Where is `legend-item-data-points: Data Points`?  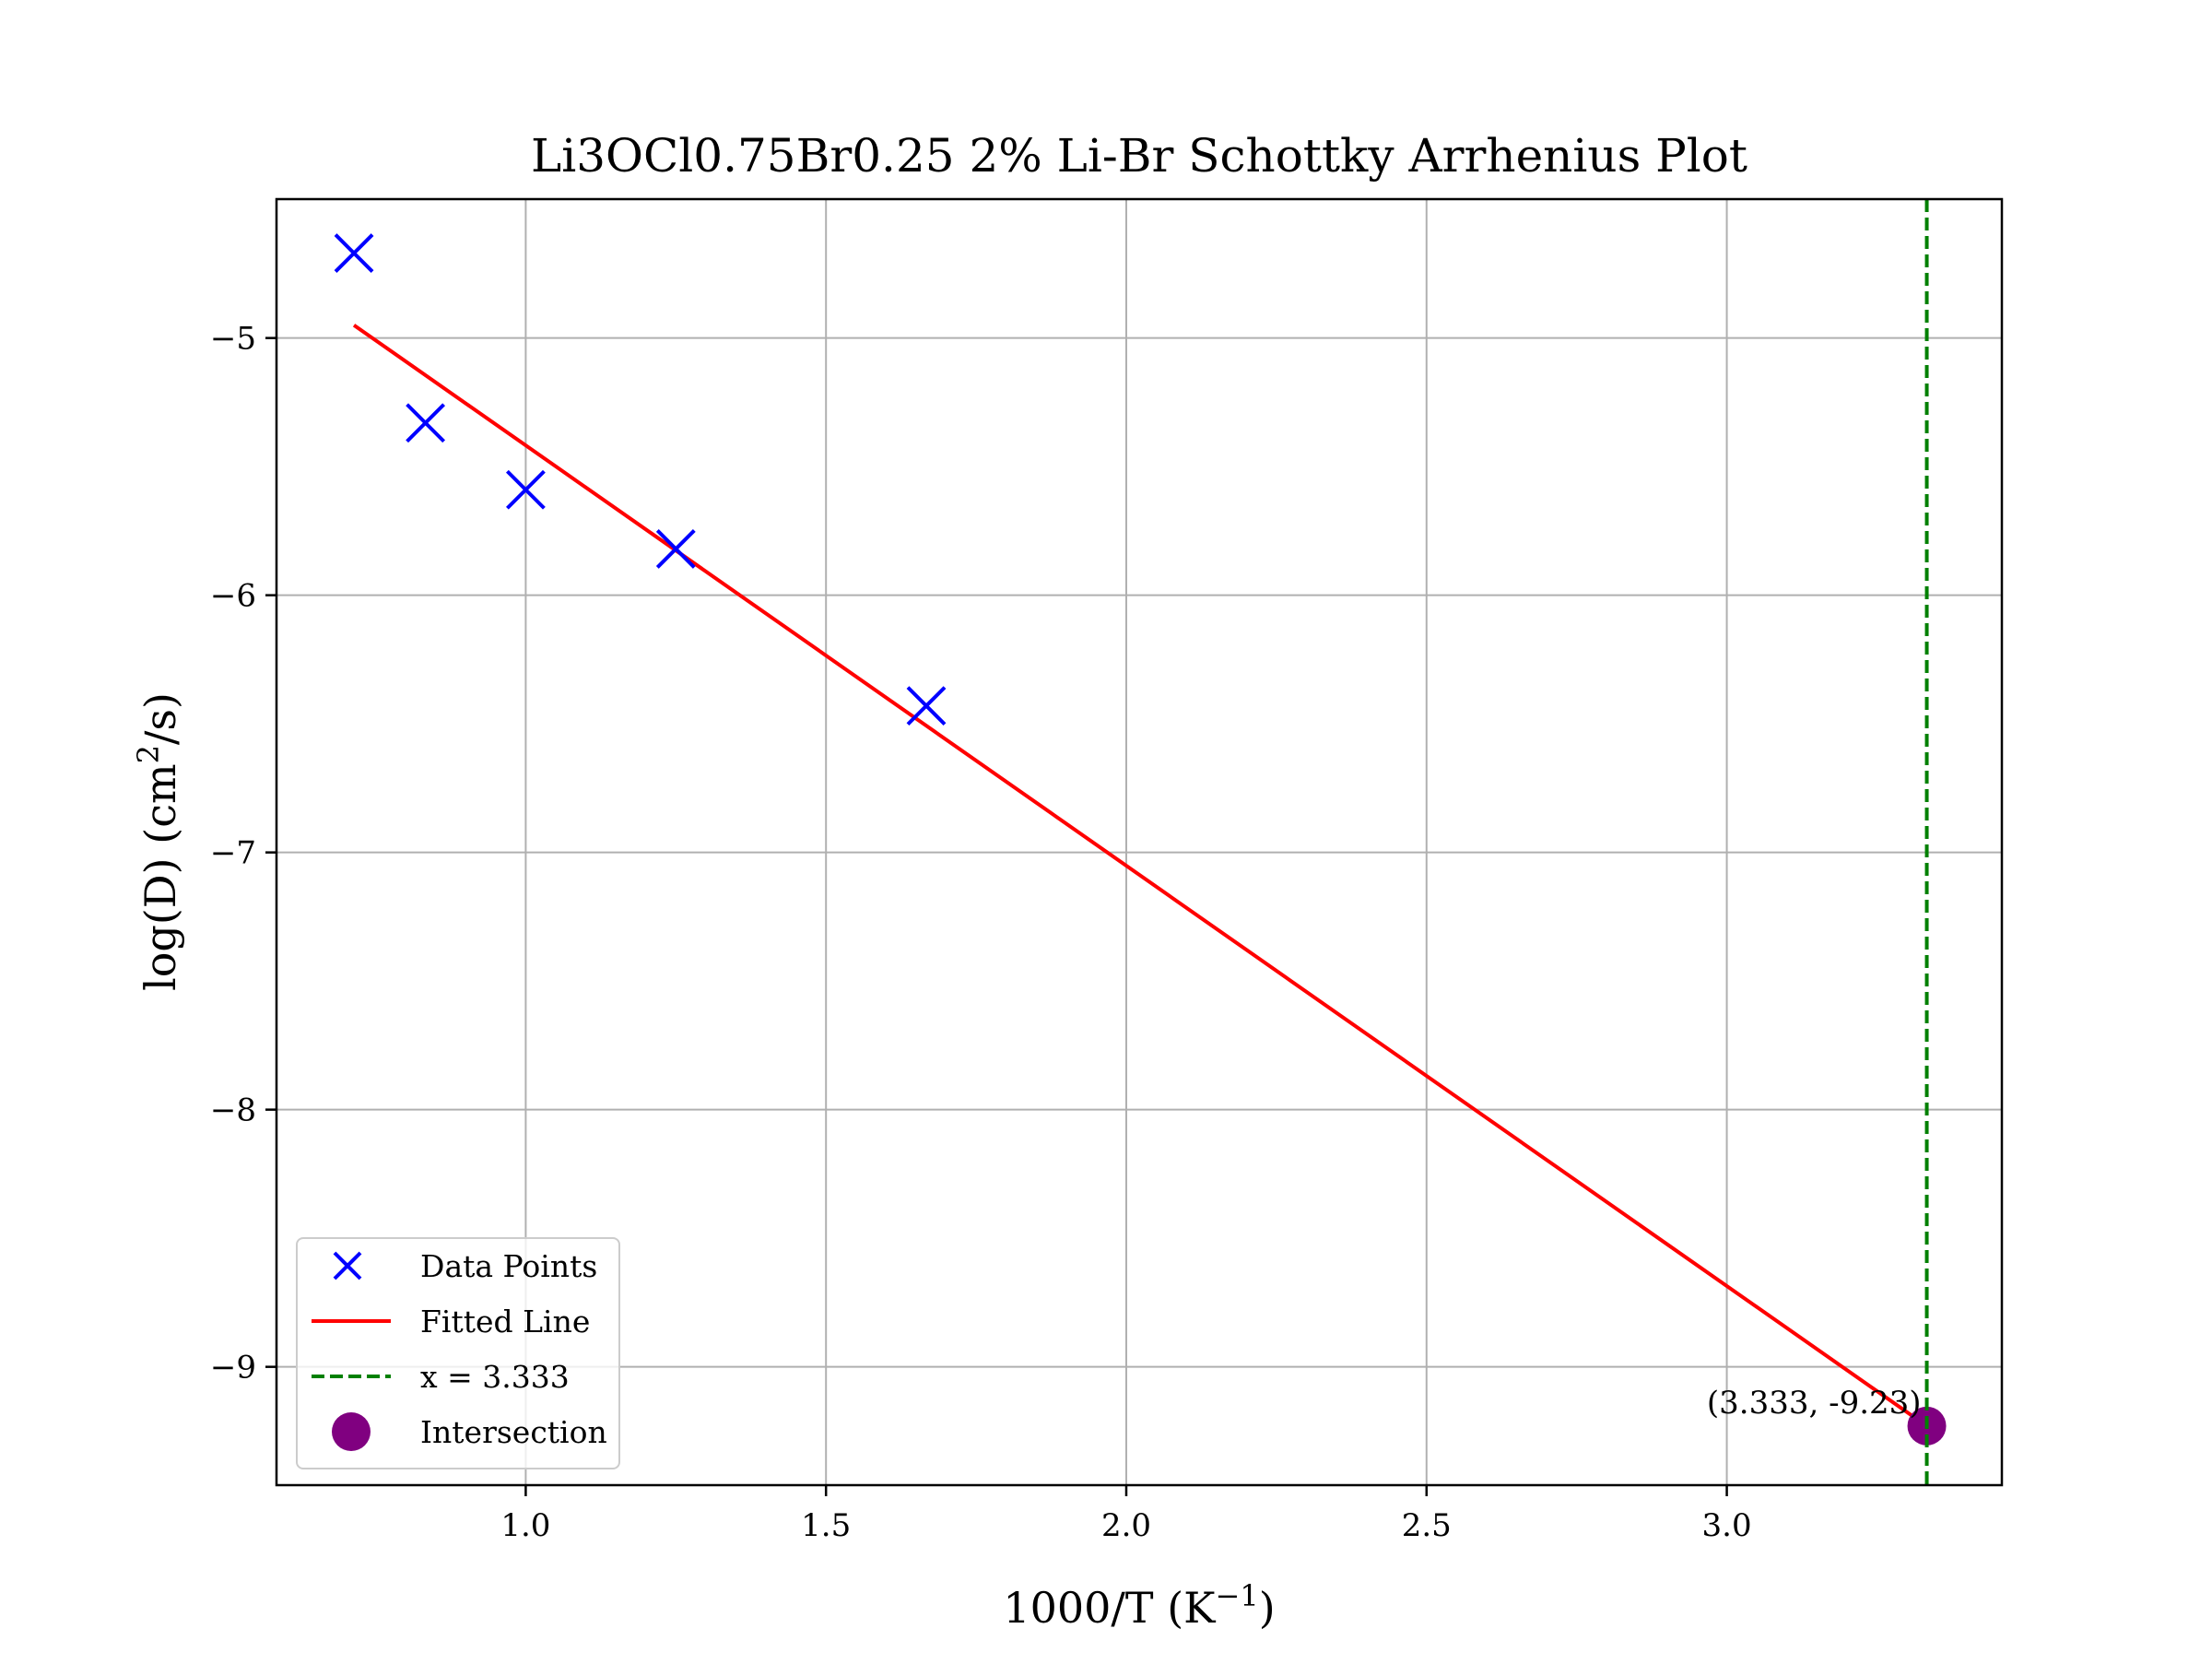
legend-item-data-points: Data Points is located at coordinates (465, 1266).